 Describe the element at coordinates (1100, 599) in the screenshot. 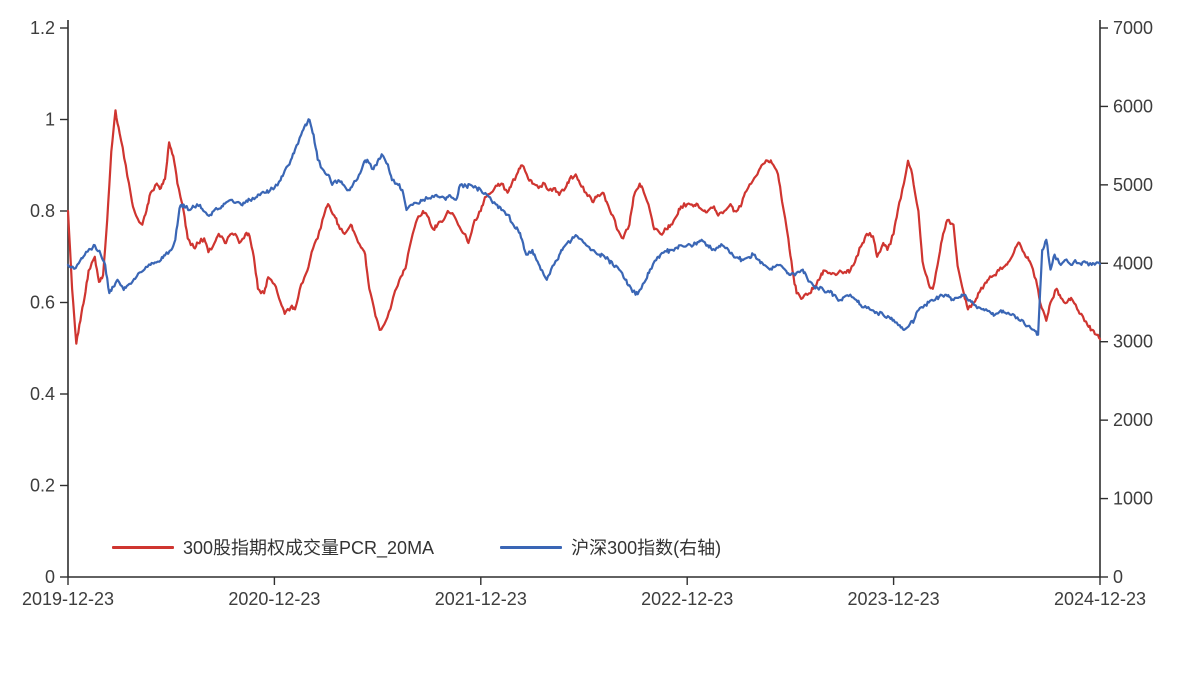

I see `x-axis-tick-label: 2024-12-23` at that location.